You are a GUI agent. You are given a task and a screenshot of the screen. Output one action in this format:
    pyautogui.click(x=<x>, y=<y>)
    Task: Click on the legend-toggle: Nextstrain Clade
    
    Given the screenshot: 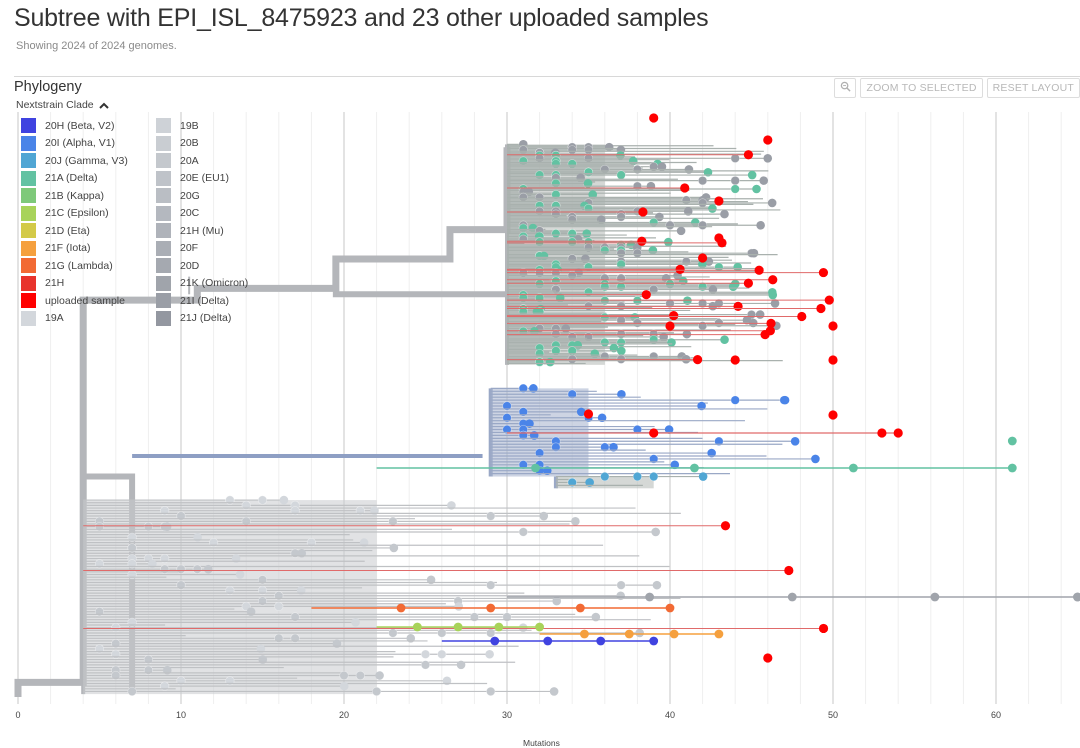 What is the action you would take?
    pyautogui.click(x=62, y=105)
    